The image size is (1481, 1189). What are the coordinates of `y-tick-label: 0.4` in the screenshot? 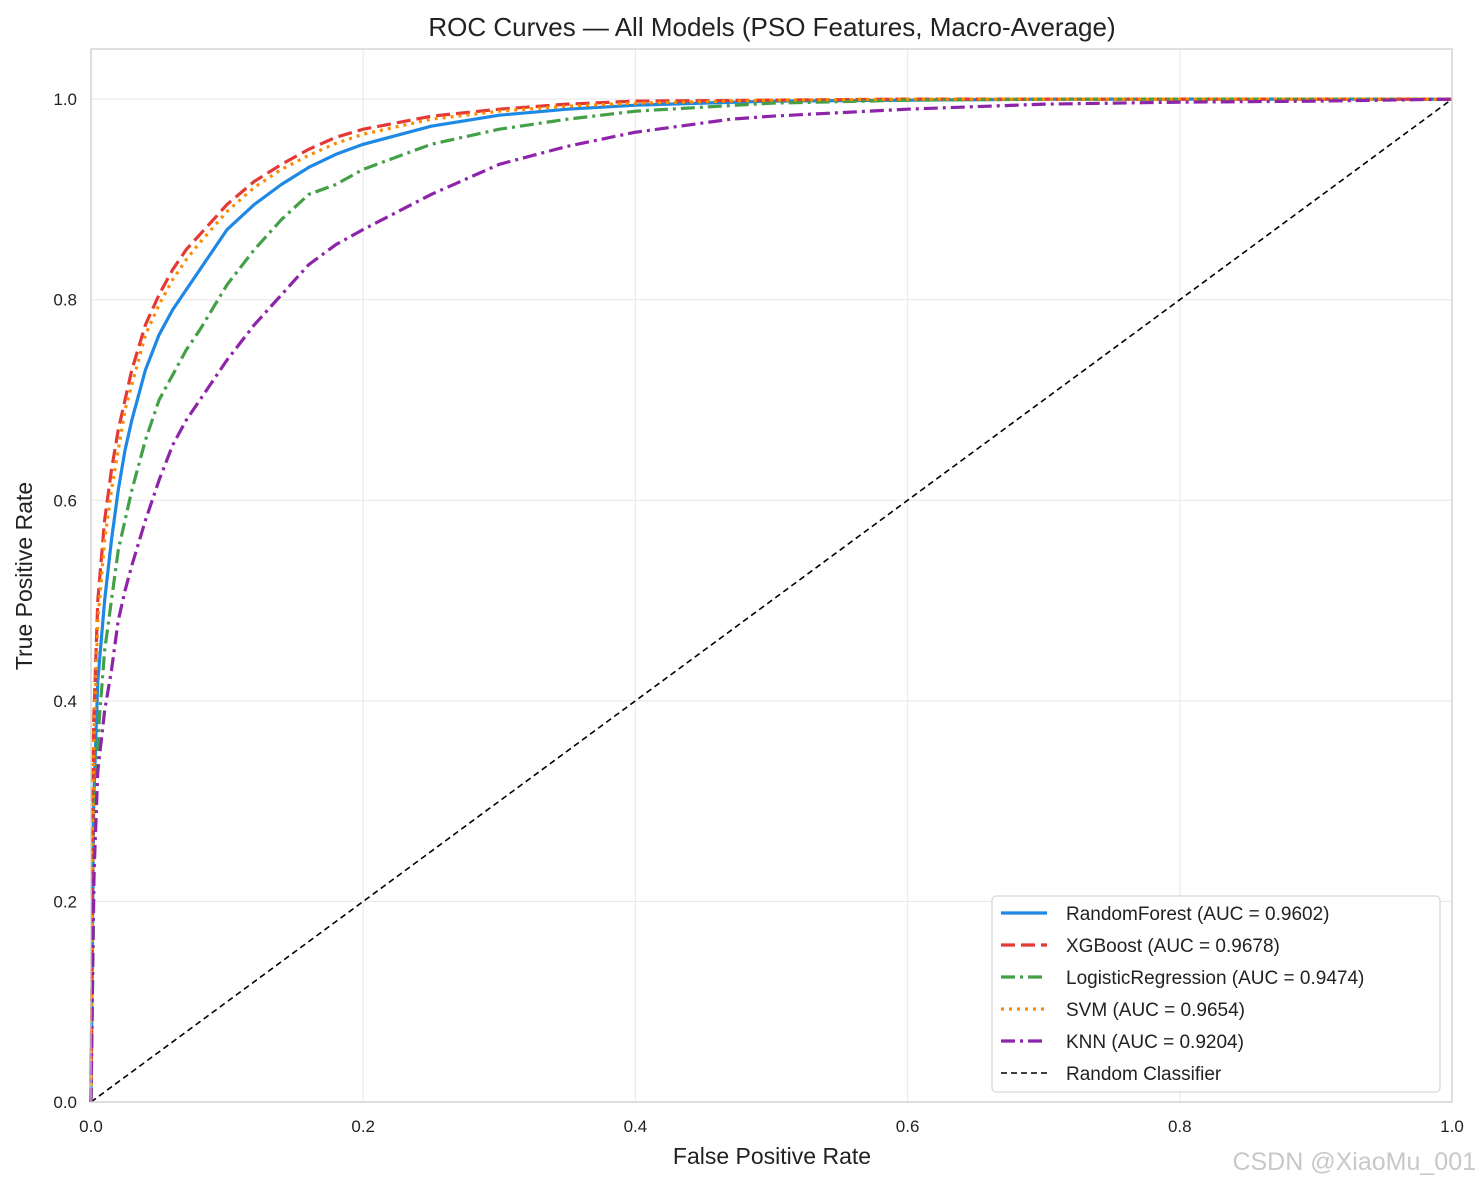 It's located at (65, 701).